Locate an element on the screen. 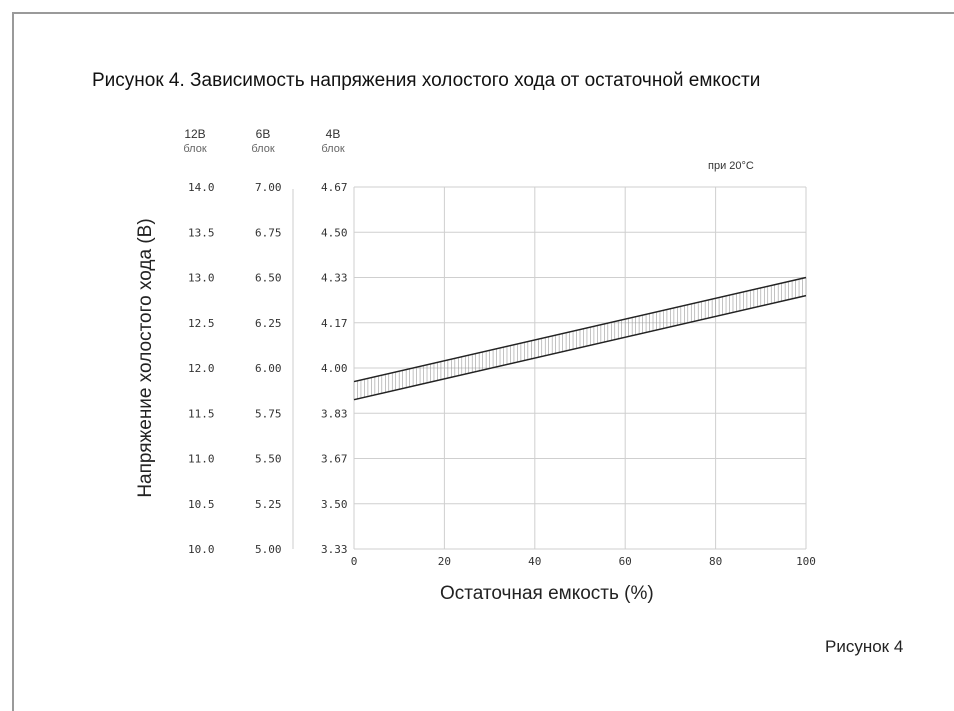 The image size is (954, 711). y-tick-label: 4.67 is located at coordinates (334, 187).